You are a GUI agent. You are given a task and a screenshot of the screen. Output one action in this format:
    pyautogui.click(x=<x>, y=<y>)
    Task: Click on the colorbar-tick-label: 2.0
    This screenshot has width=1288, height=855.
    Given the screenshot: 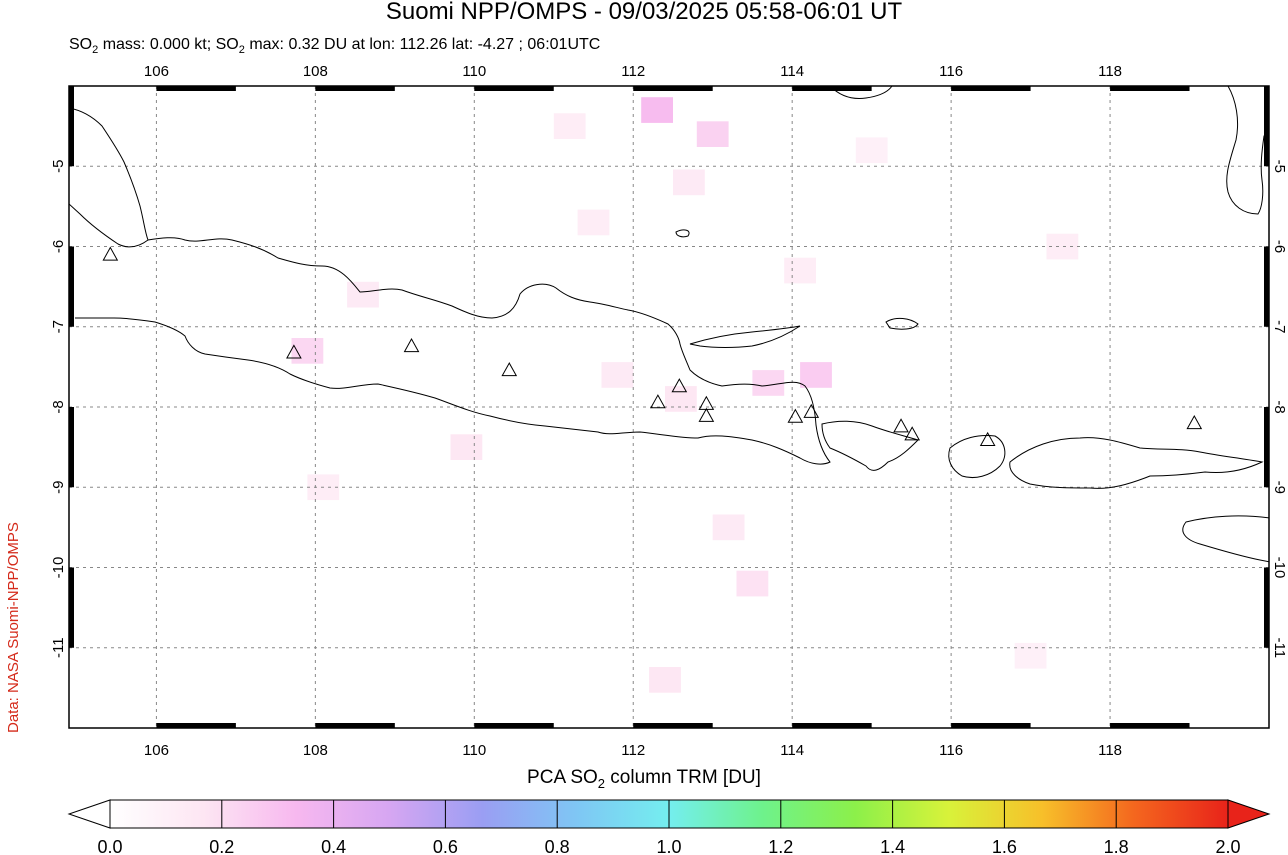 What is the action you would take?
    pyautogui.click(x=1227, y=846)
    